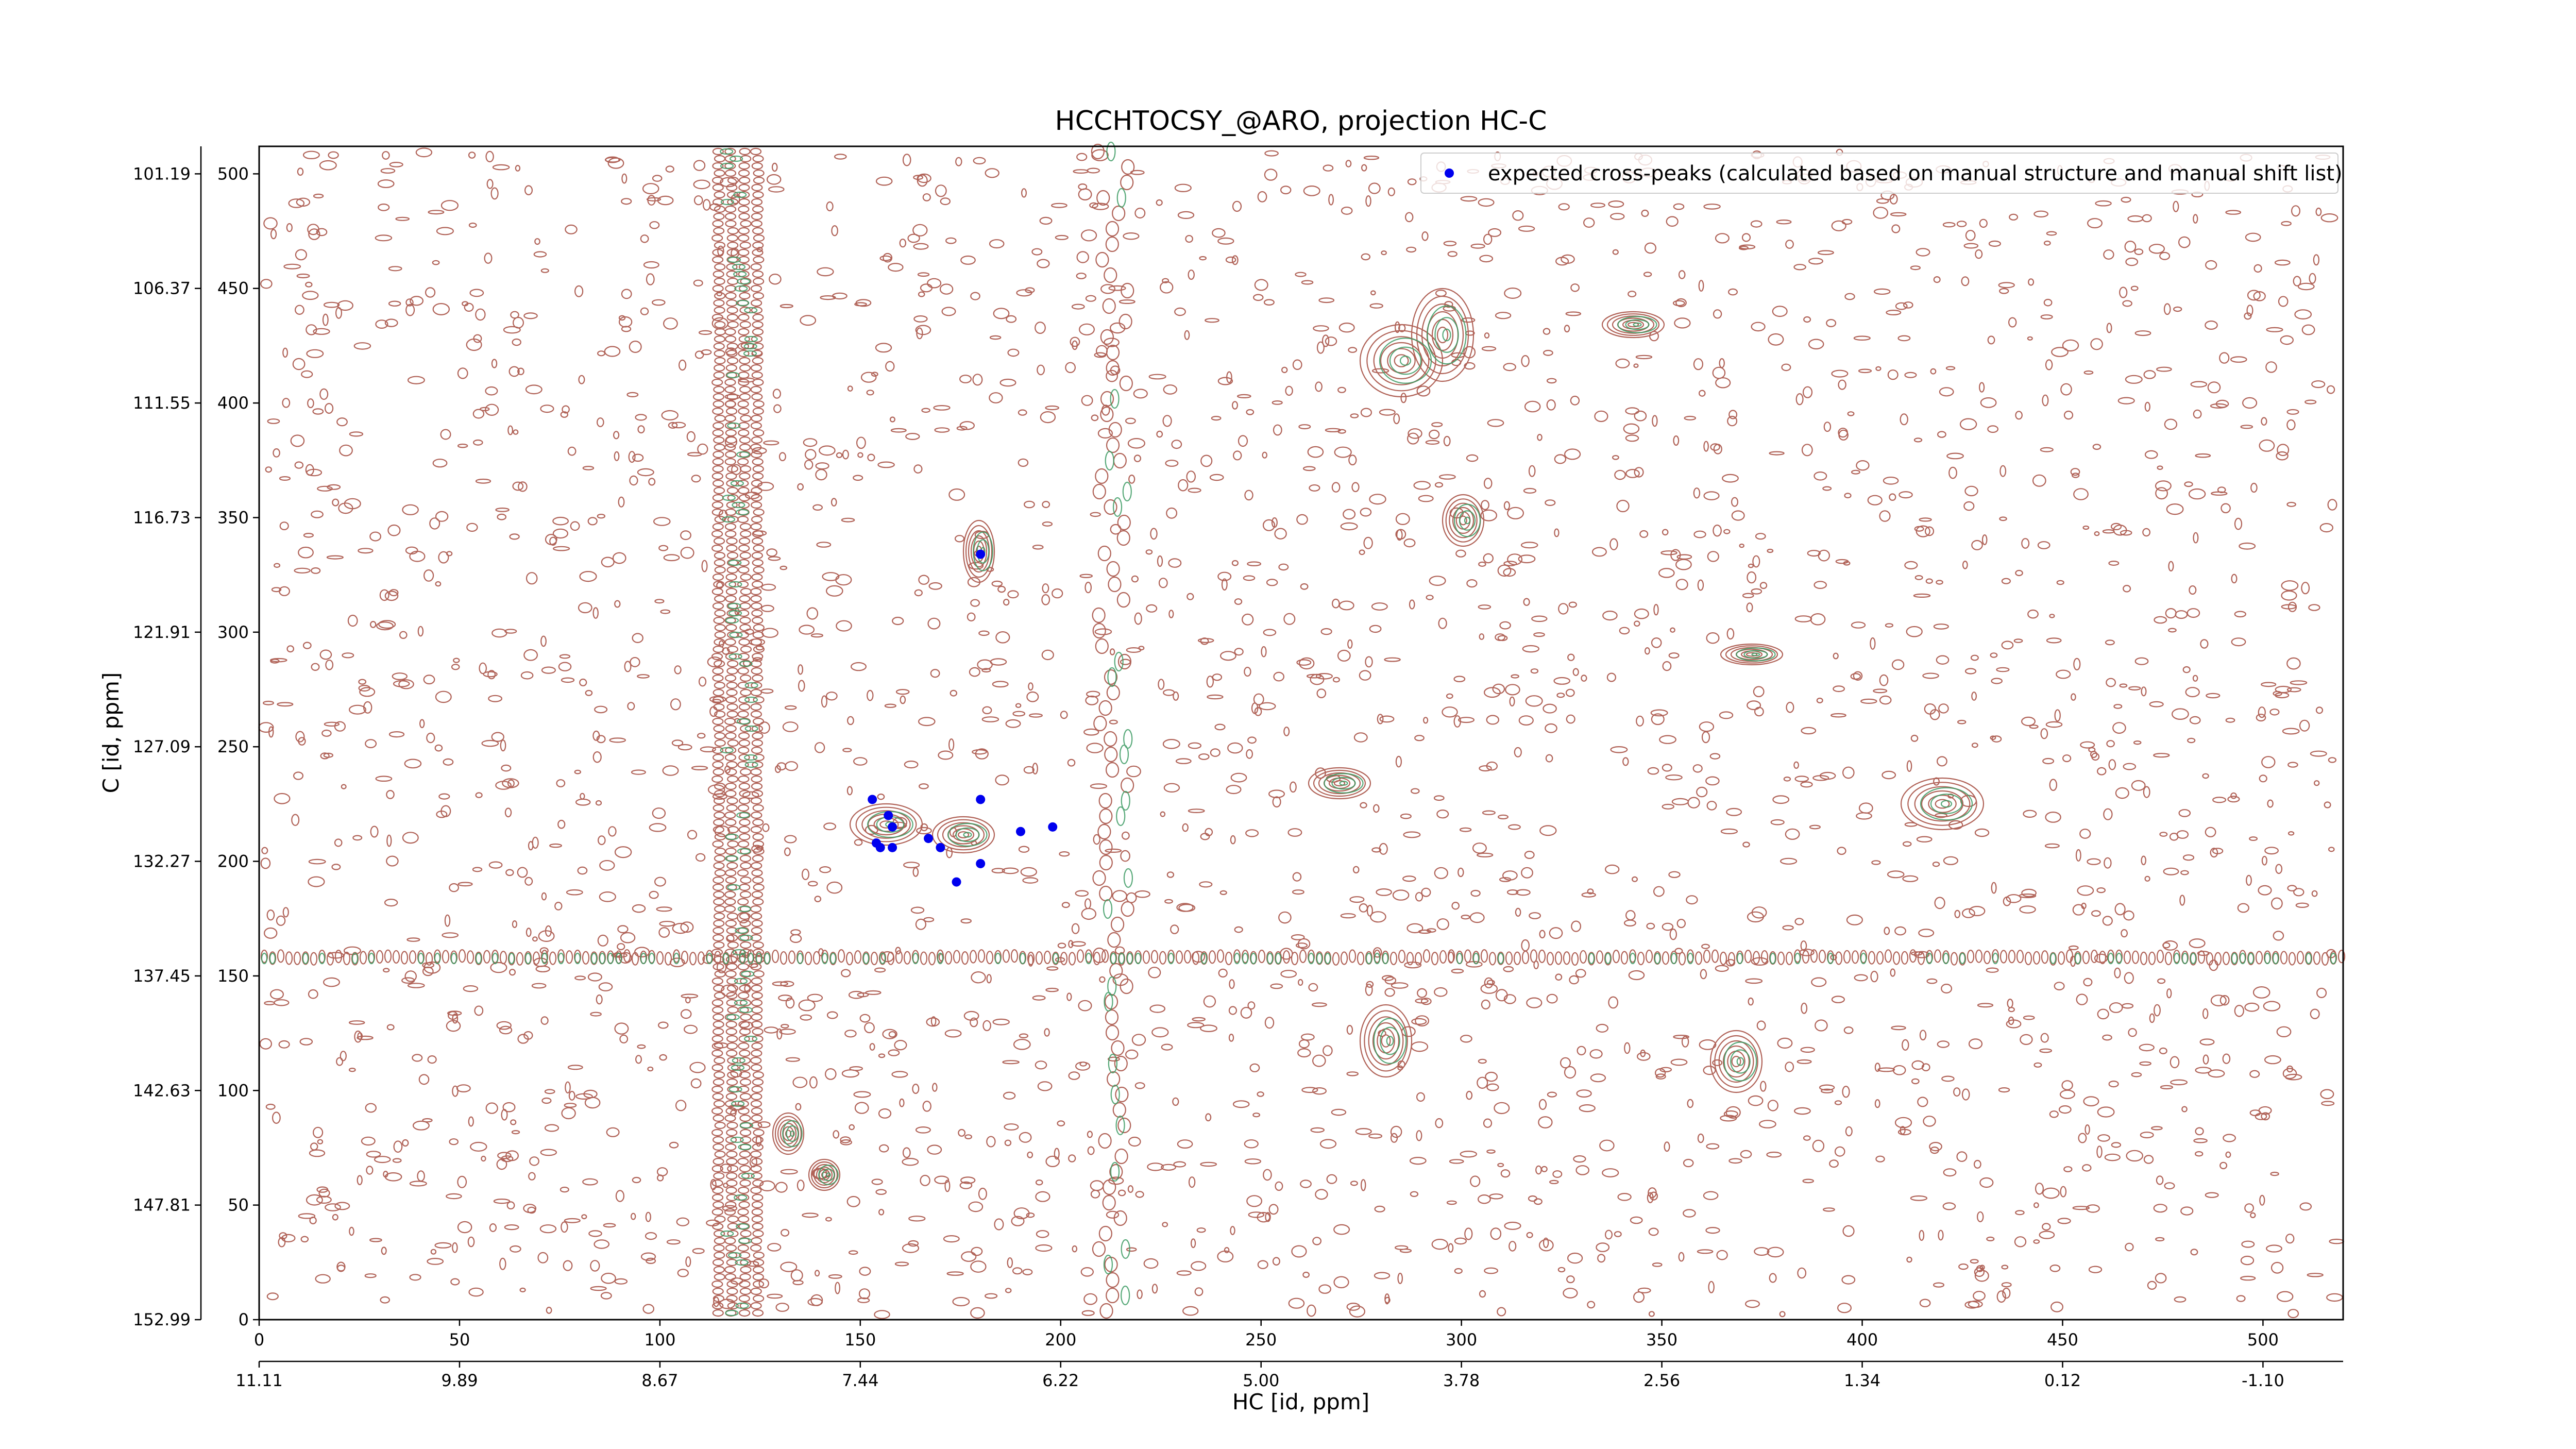 Image resolution: width=2576 pixels, height=1449 pixels. Describe the element at coordinates (1300, 1401) in the screenshot. I see `x-axis-label: HC [id, ppm]` at that location.